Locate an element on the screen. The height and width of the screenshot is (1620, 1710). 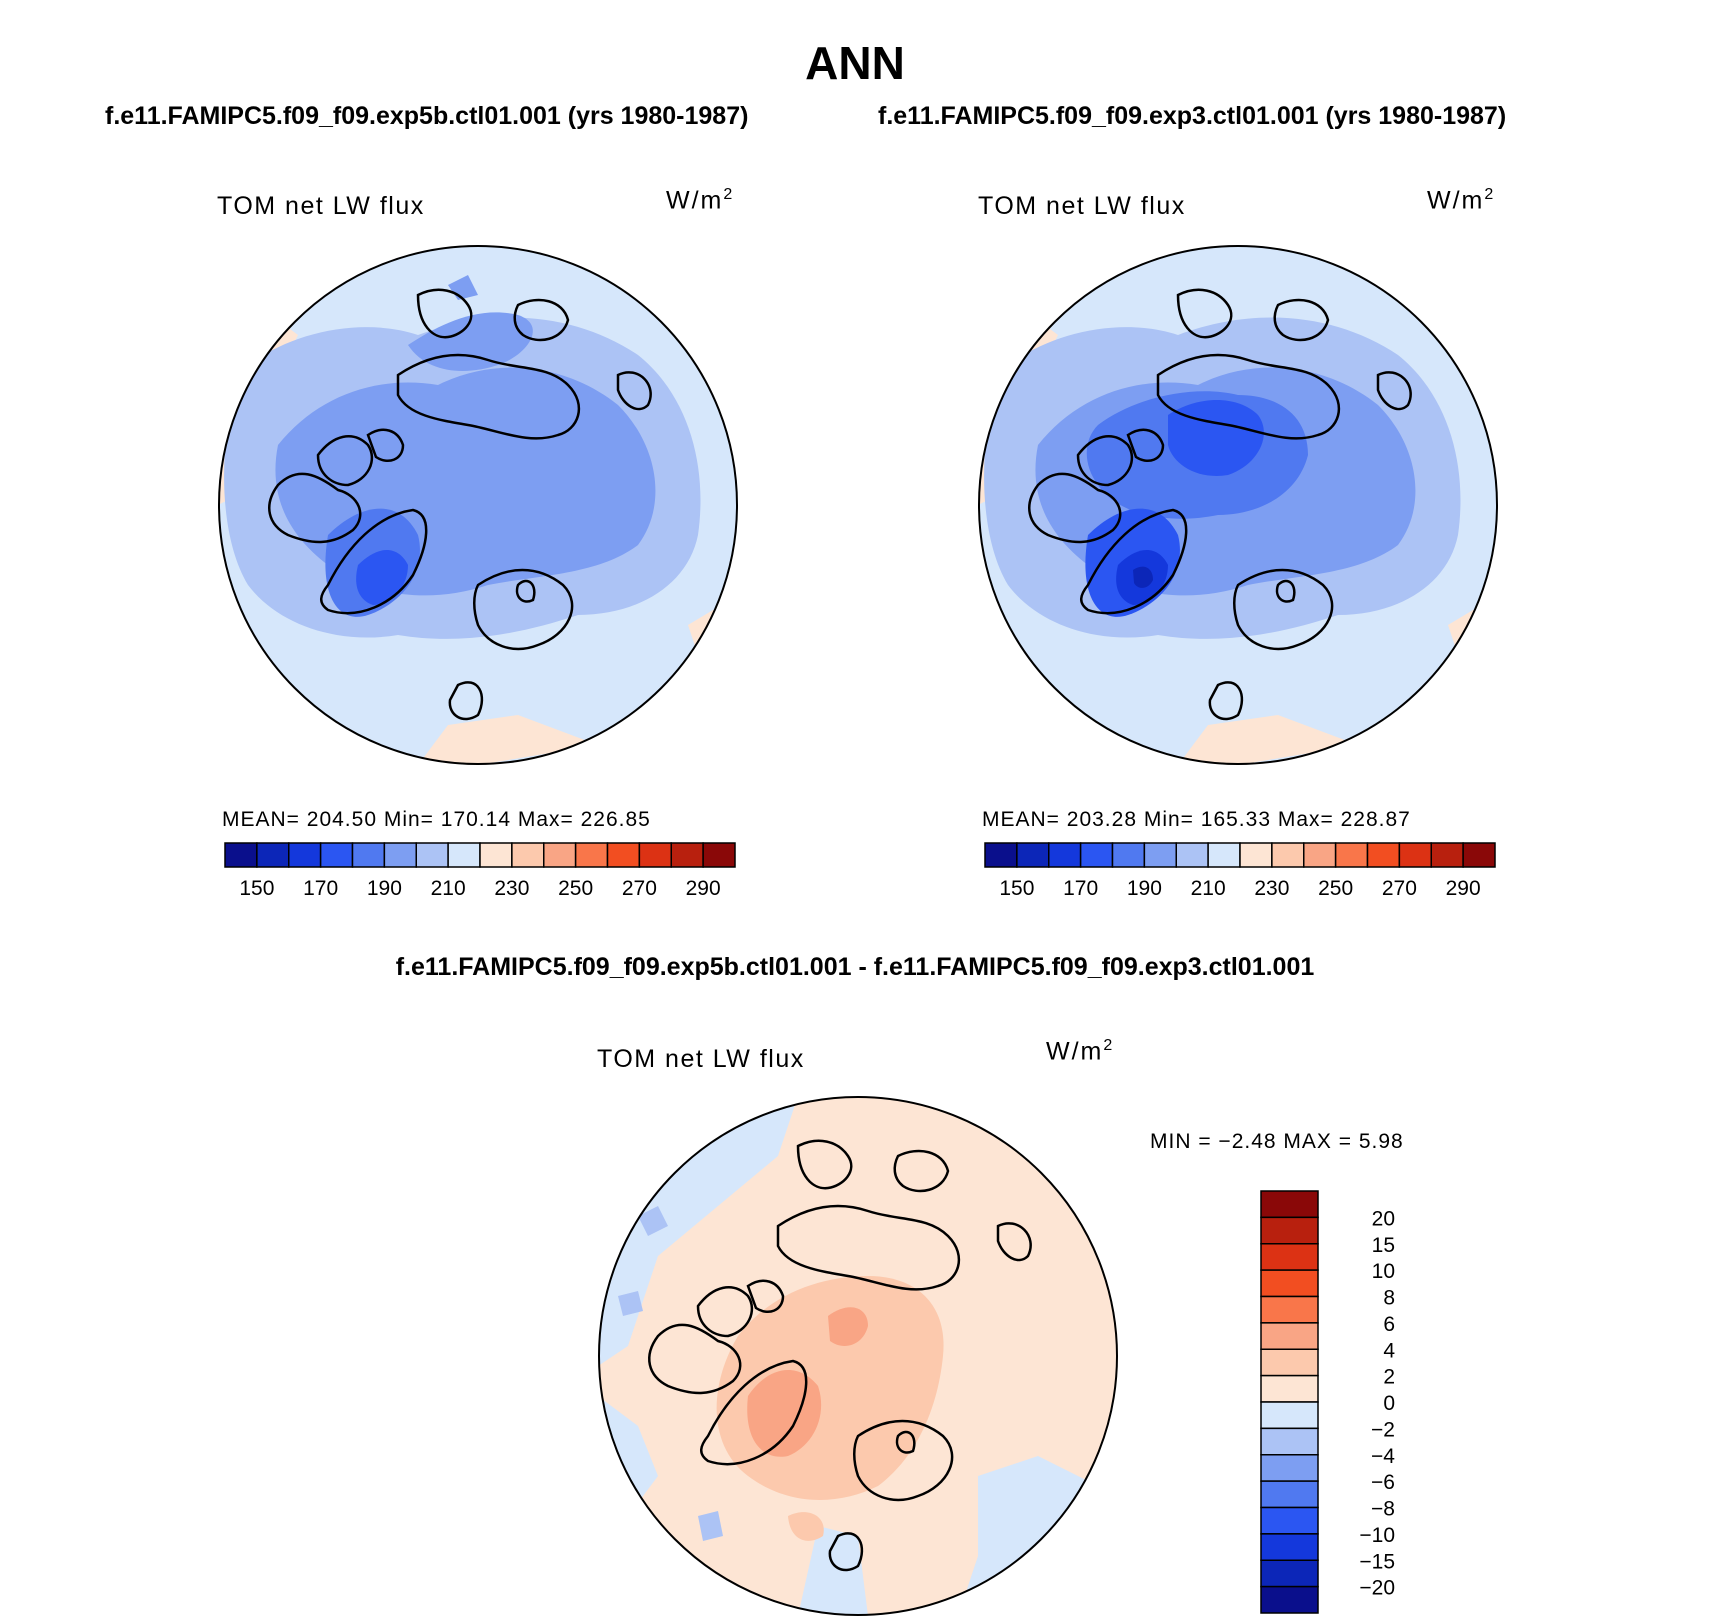
colorbar-abs-1: 150 170 190 210 230 250 270 290 is located at coordinates (480, 871).